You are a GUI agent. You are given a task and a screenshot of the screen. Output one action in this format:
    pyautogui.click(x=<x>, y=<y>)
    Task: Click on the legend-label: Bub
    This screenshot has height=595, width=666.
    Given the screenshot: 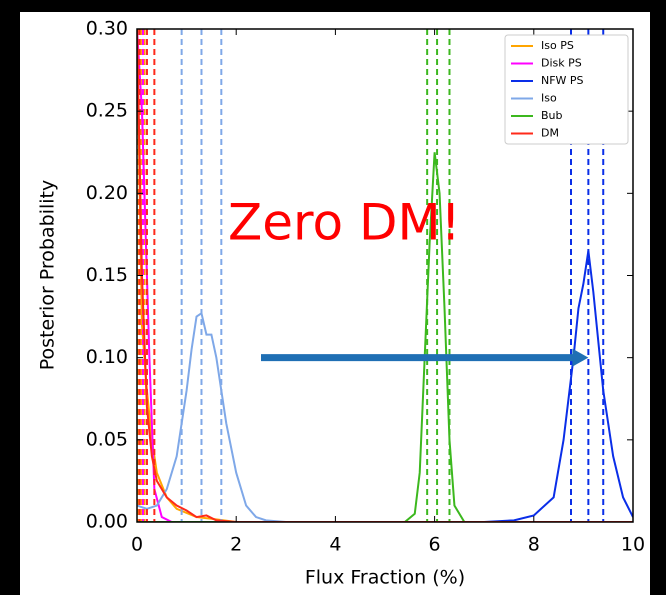 What is the action you would take?
    pyautogui.click(x=552, y=115)
    